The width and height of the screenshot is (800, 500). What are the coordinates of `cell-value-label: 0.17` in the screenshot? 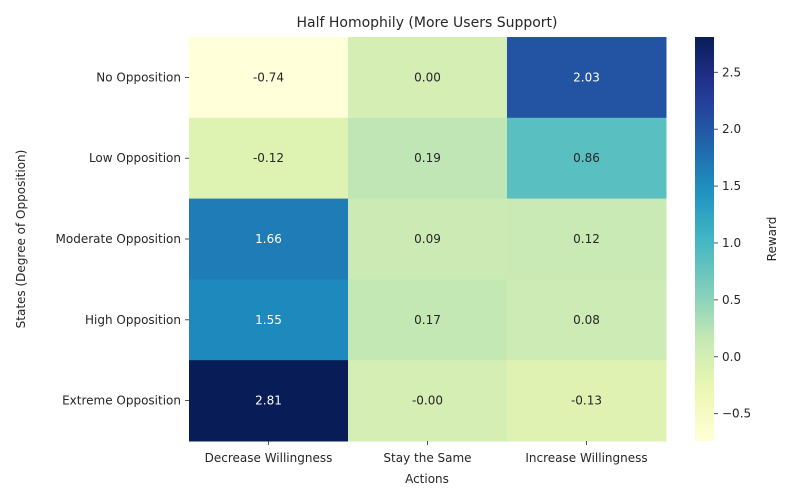 It's located at (427, 320).